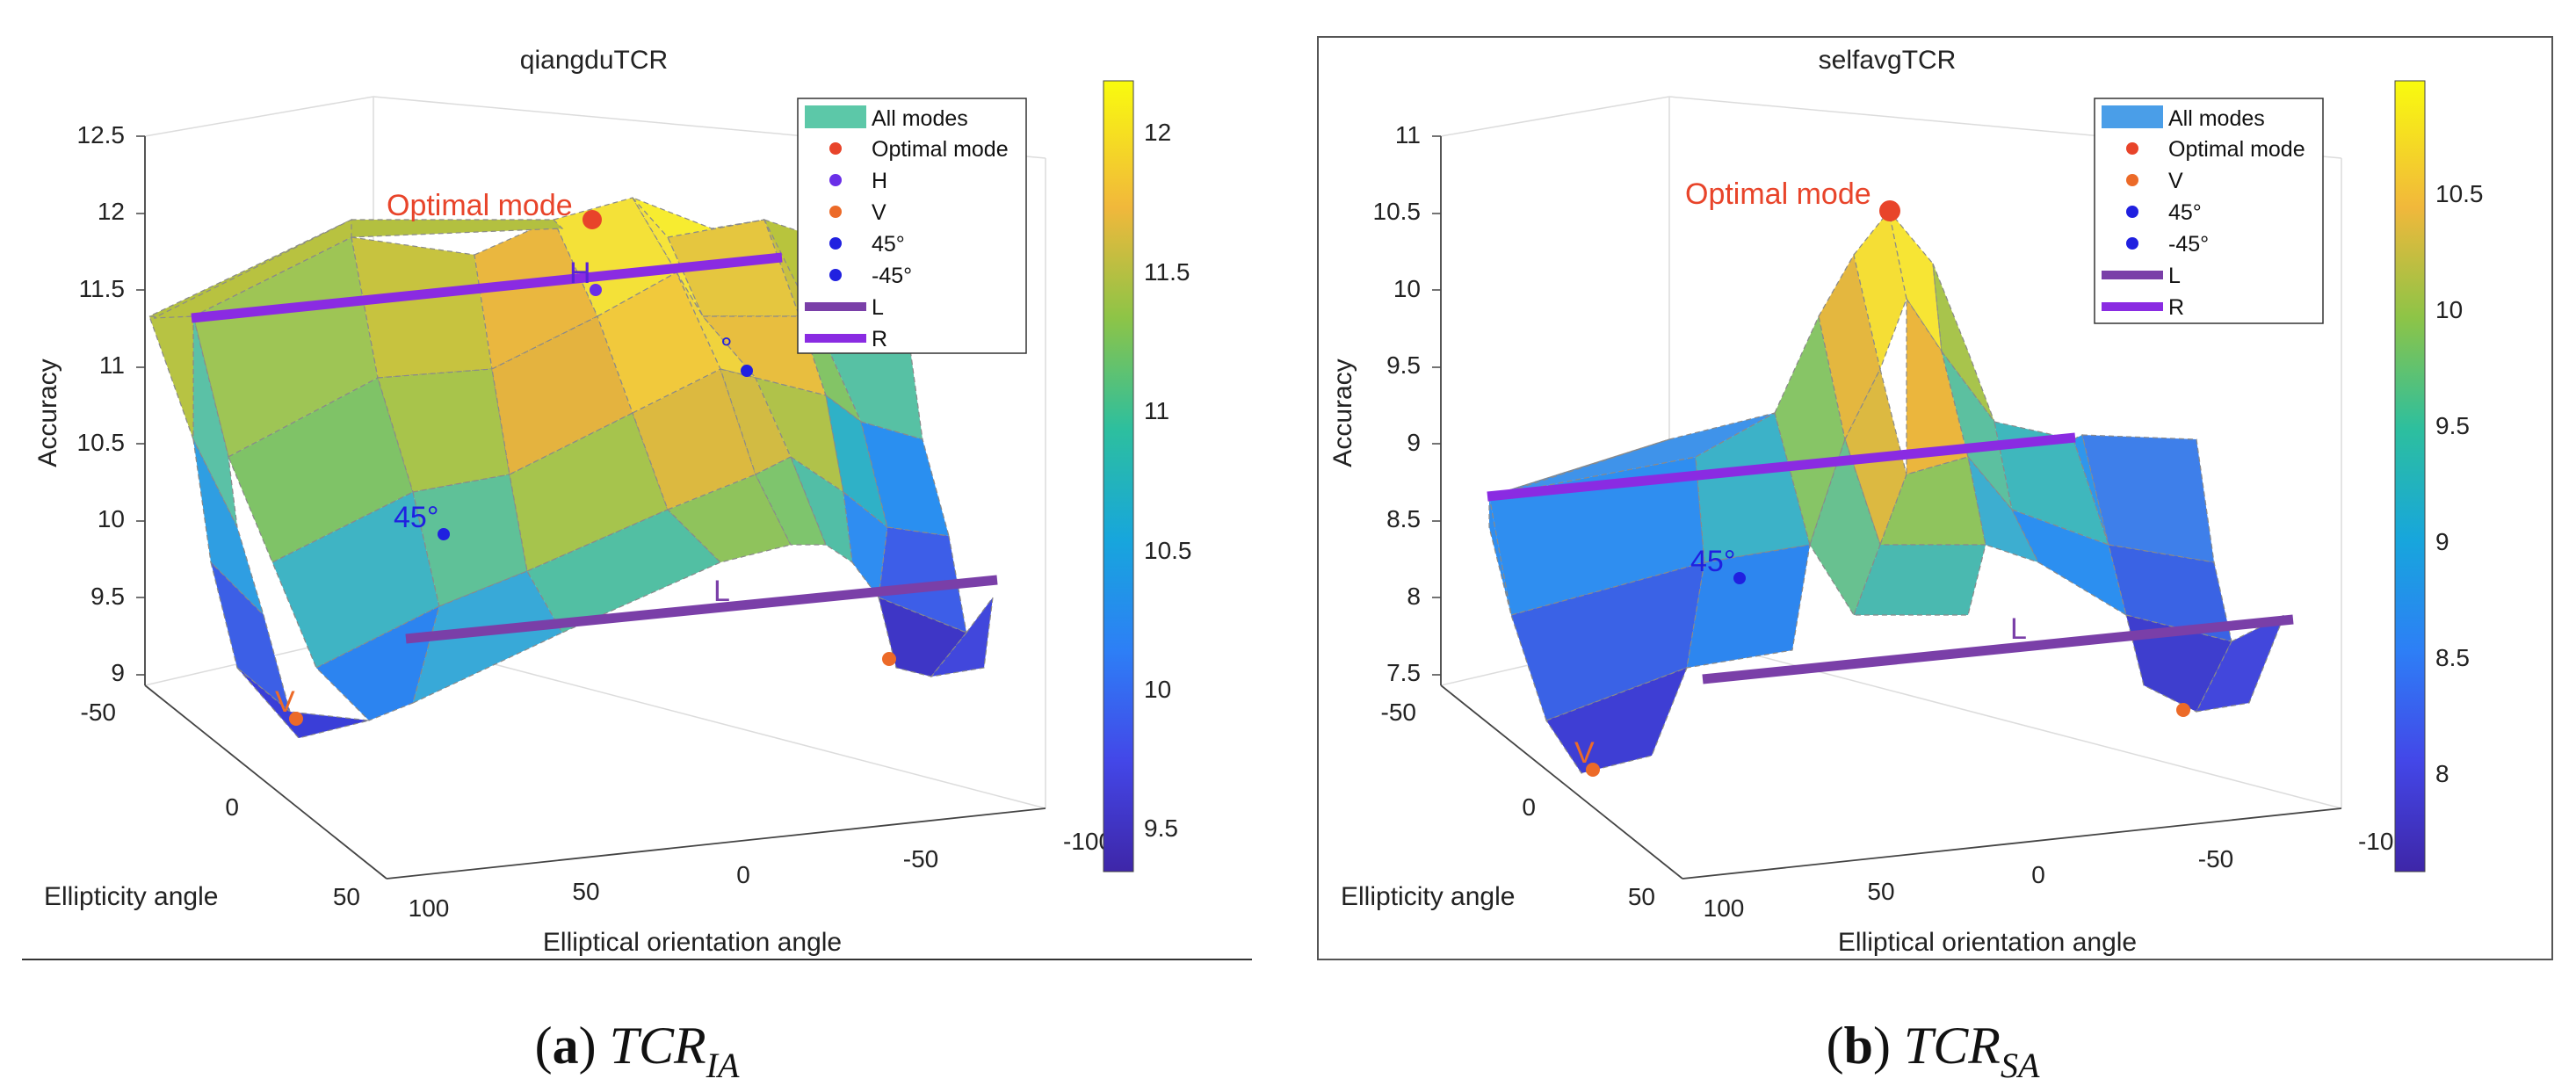  Describe the element at coordinates (101, 134) in the screenshot. I see `z-tick: 12.5` at that location.